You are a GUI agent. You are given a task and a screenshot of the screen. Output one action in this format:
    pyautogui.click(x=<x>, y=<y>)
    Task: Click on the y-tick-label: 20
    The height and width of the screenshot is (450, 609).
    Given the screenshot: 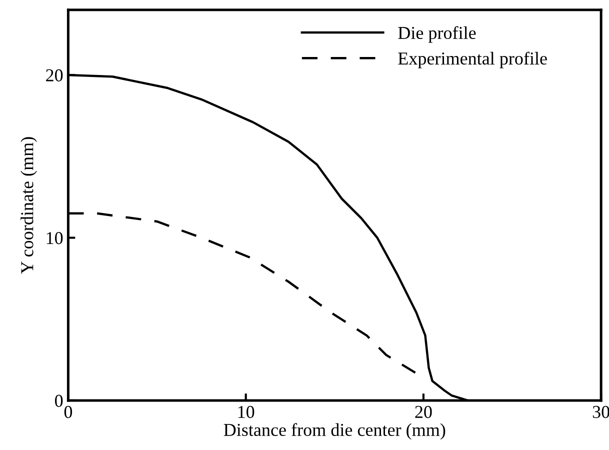 What is the action you would take?
    pyautogui.click(x=54, y=75)
    